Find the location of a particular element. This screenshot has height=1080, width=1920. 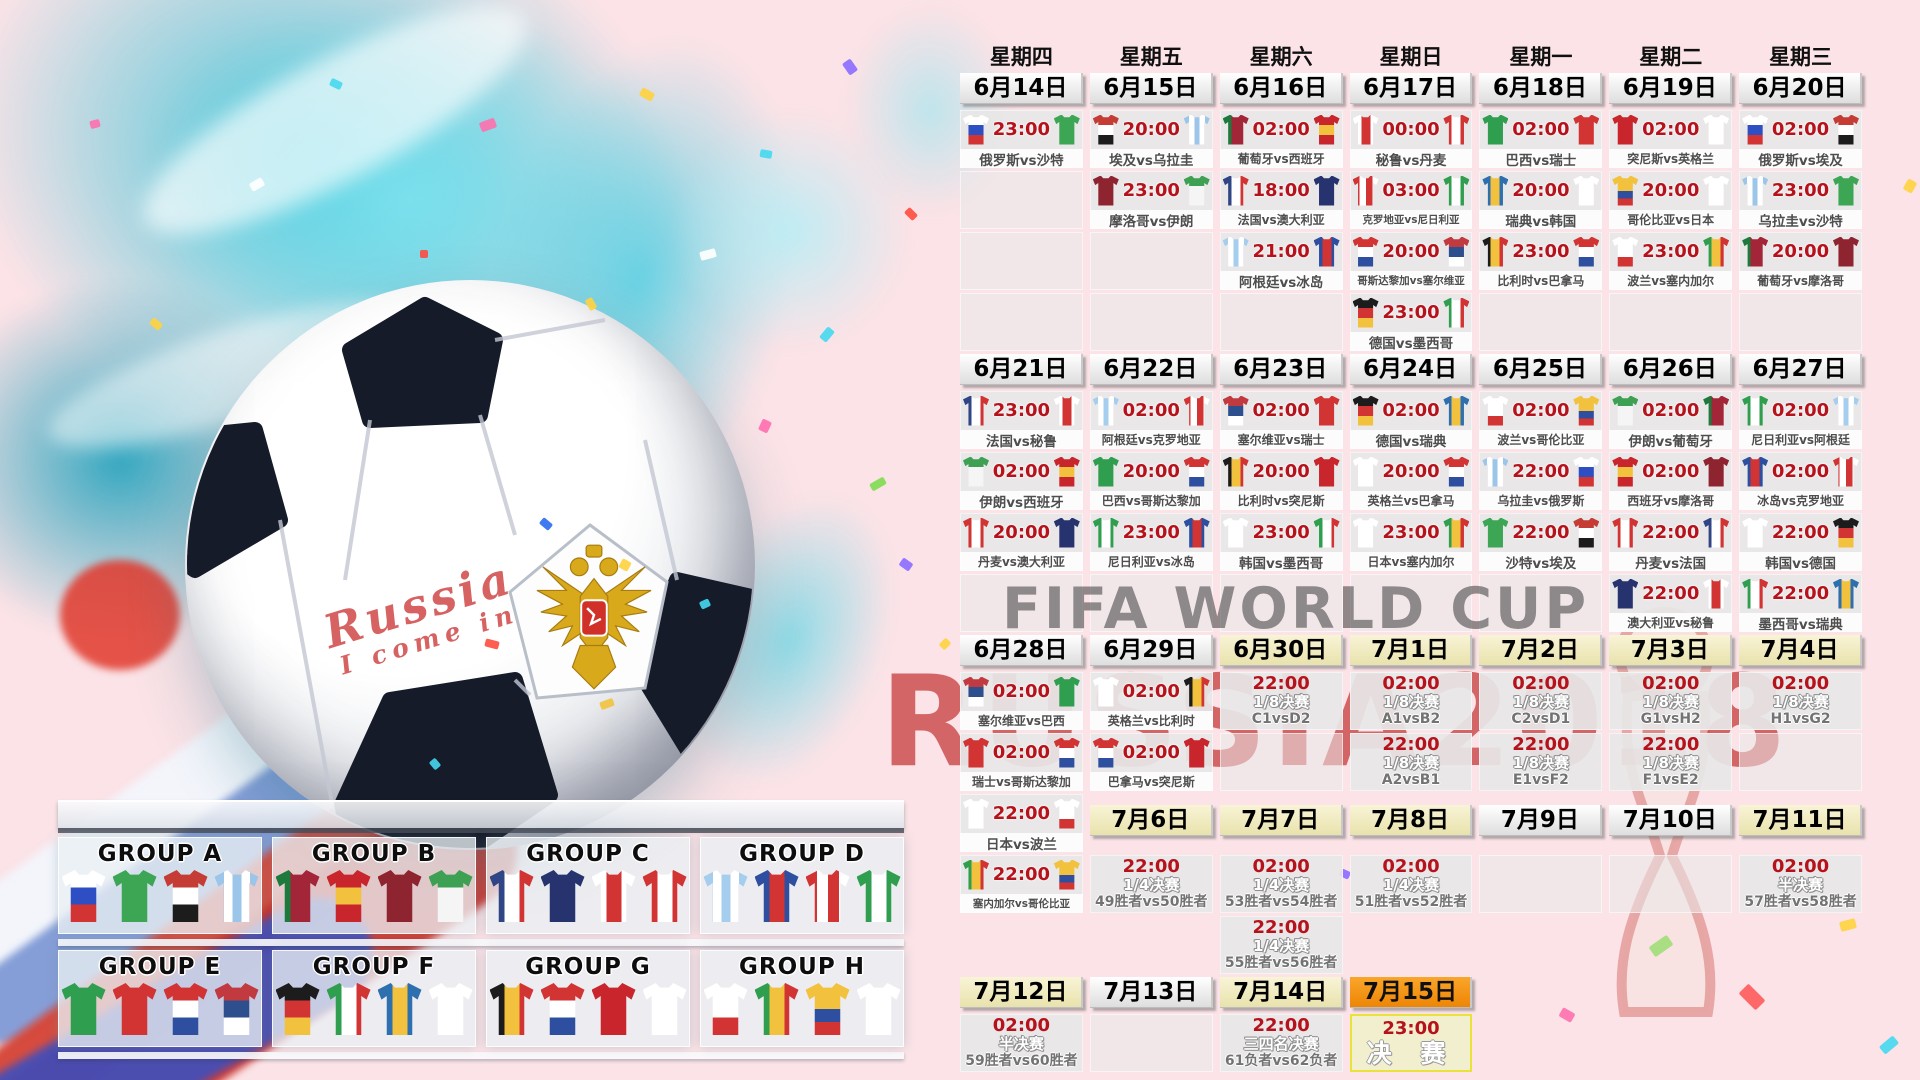

jersey-icon-denmark is located at coordinates (976, 532).